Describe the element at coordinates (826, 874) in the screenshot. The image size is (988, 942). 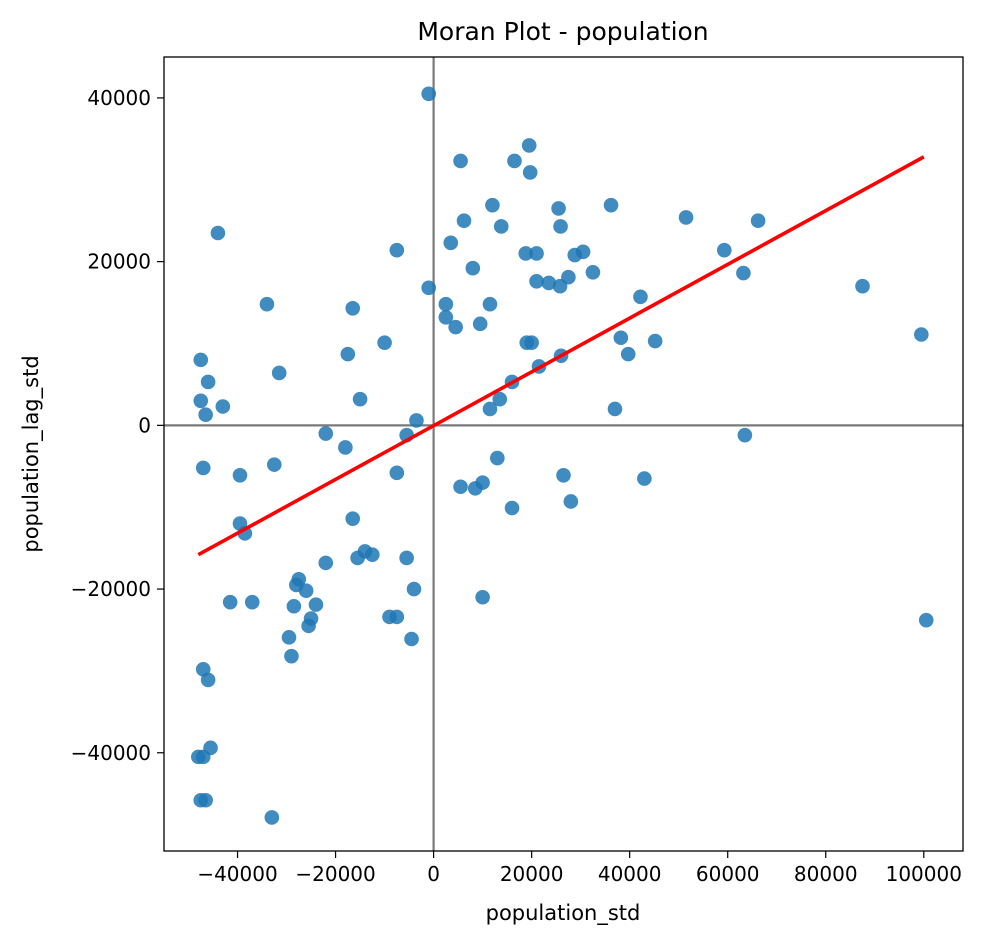
I see `x-tick-label: 80000` at that location.